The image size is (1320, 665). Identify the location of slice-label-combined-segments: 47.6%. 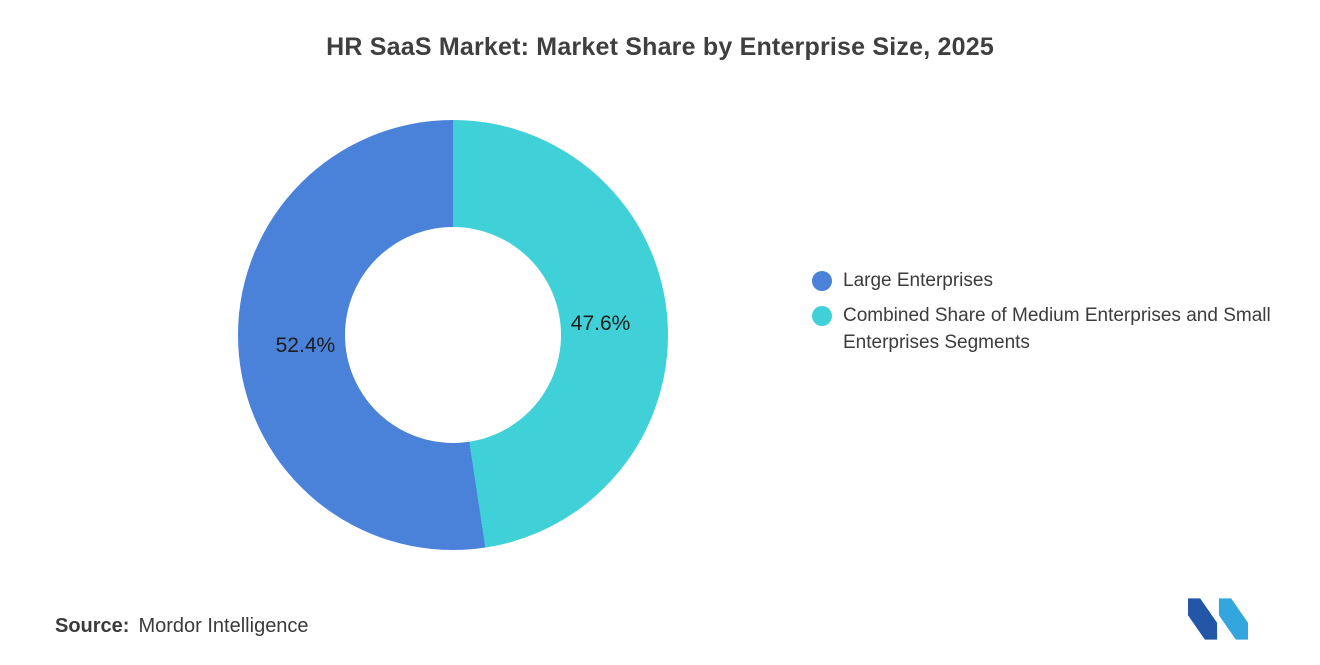
(600, 323).